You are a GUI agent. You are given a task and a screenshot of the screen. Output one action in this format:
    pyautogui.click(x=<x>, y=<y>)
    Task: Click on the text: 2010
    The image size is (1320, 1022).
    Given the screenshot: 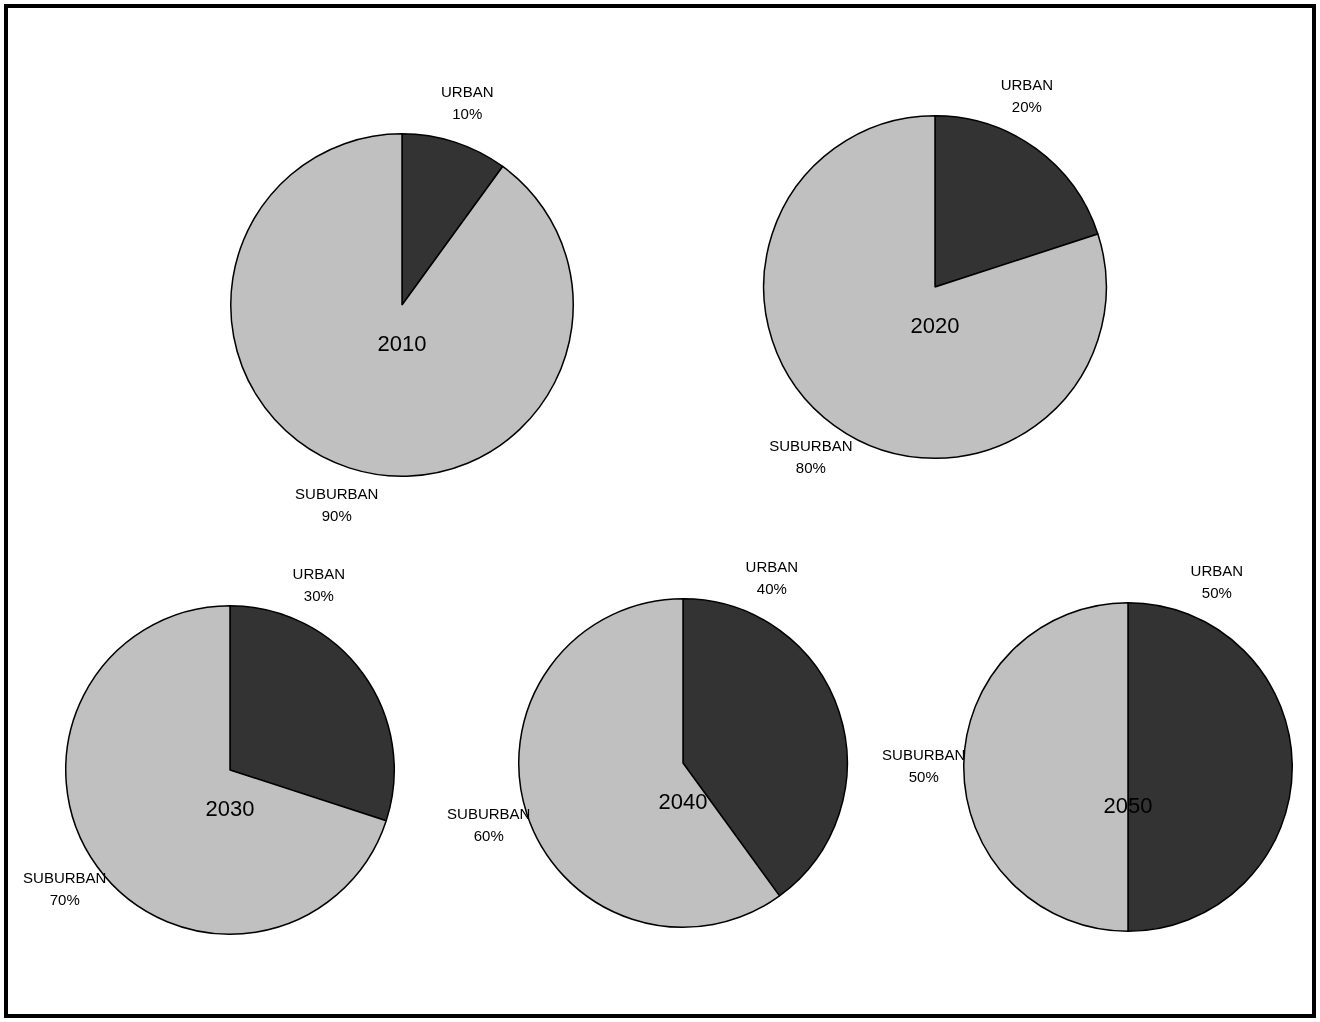 What is the action you would take?
    pyautogui.click(x=402, y=344)
    